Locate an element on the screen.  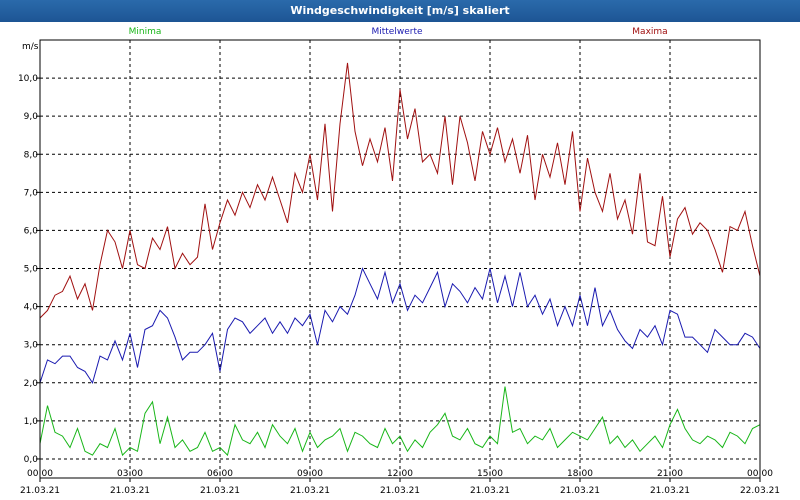
x-tick-time: 18:00 is located at coordinates (580, 474).